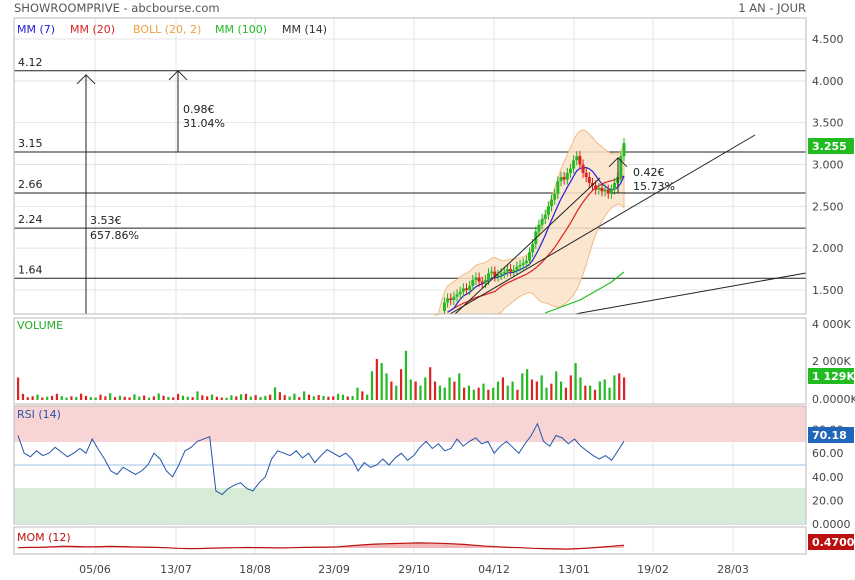 This screenshot has height=580, width=855. Describe the element at coordinates (114, 235) in the screenshot. I see `annotation-percent: 657.86%` at that location.